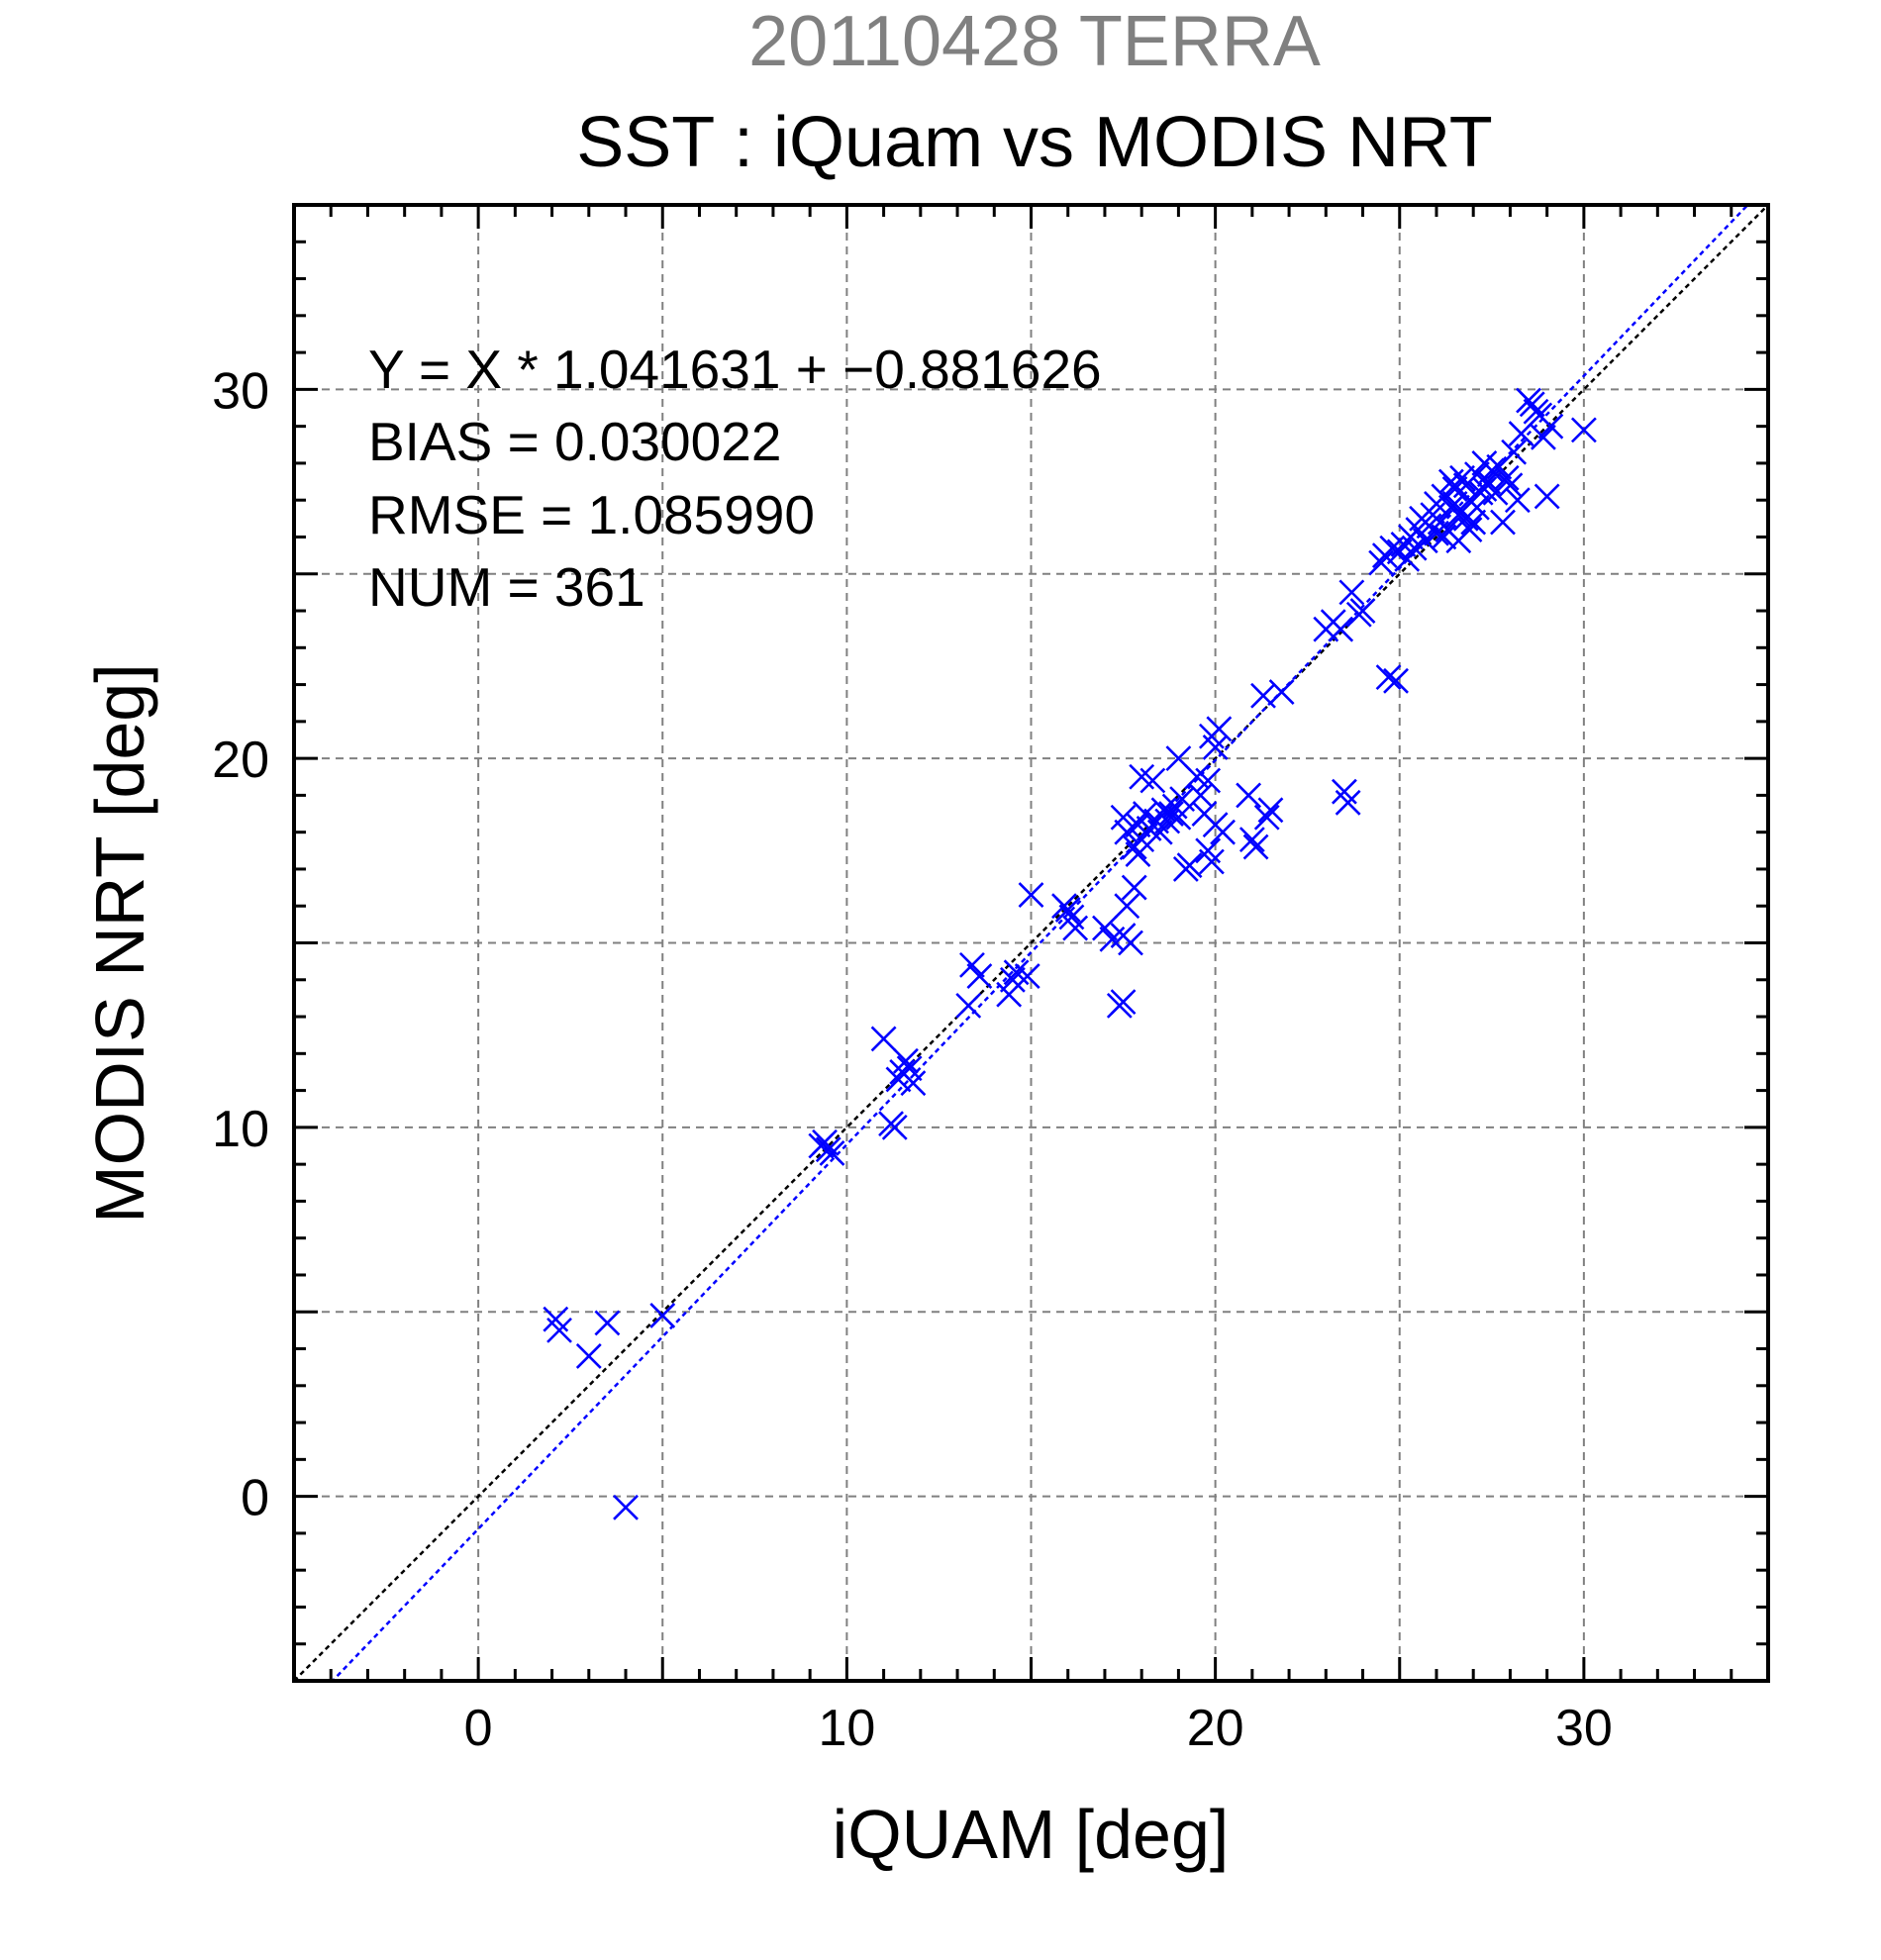  I want to click on stats-bias: BIAS = 0.030022, so click(575, 441).